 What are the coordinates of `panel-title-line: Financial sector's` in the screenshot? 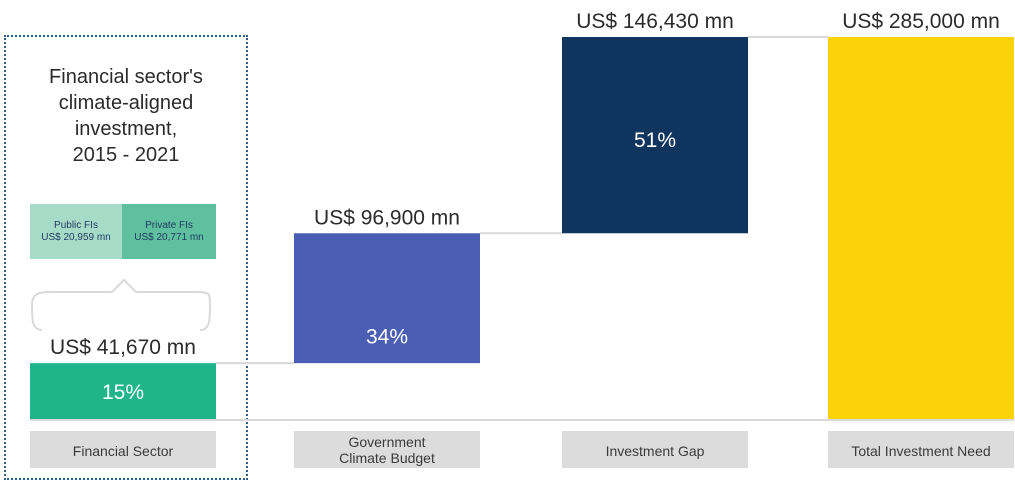 It's located at (126, 77).